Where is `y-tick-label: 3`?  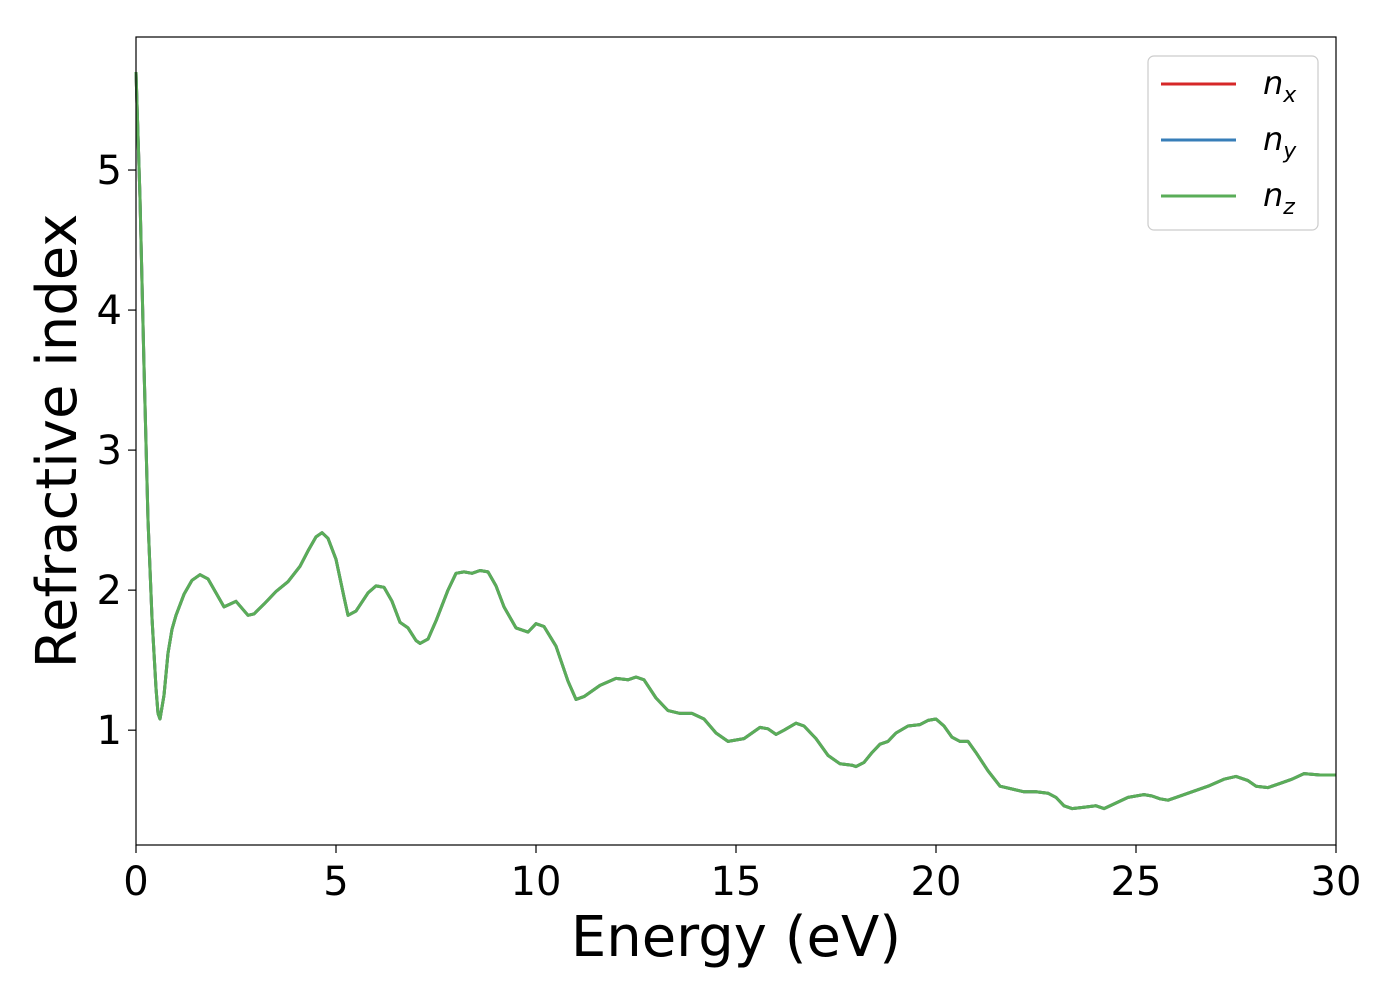
y-tick-label: 3 is located at coordinates (109, 451).